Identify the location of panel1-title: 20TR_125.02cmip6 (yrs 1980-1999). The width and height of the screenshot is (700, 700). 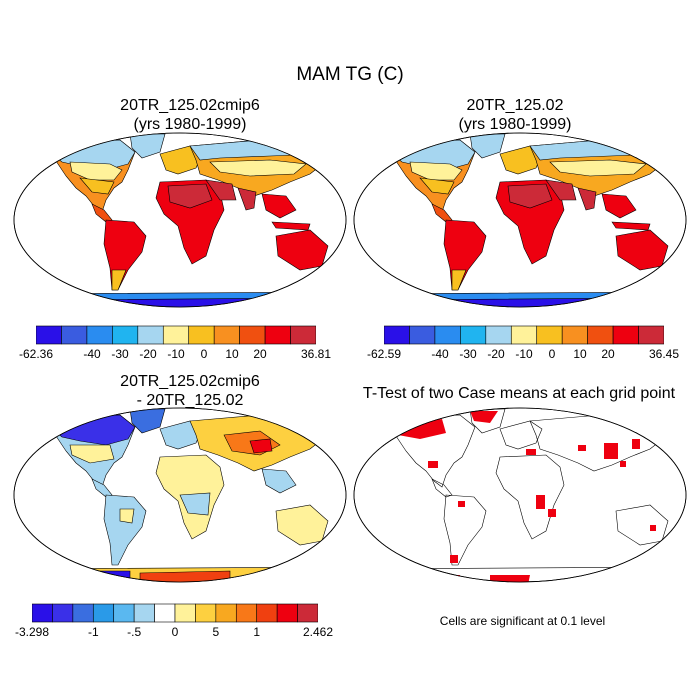
(190, 115).